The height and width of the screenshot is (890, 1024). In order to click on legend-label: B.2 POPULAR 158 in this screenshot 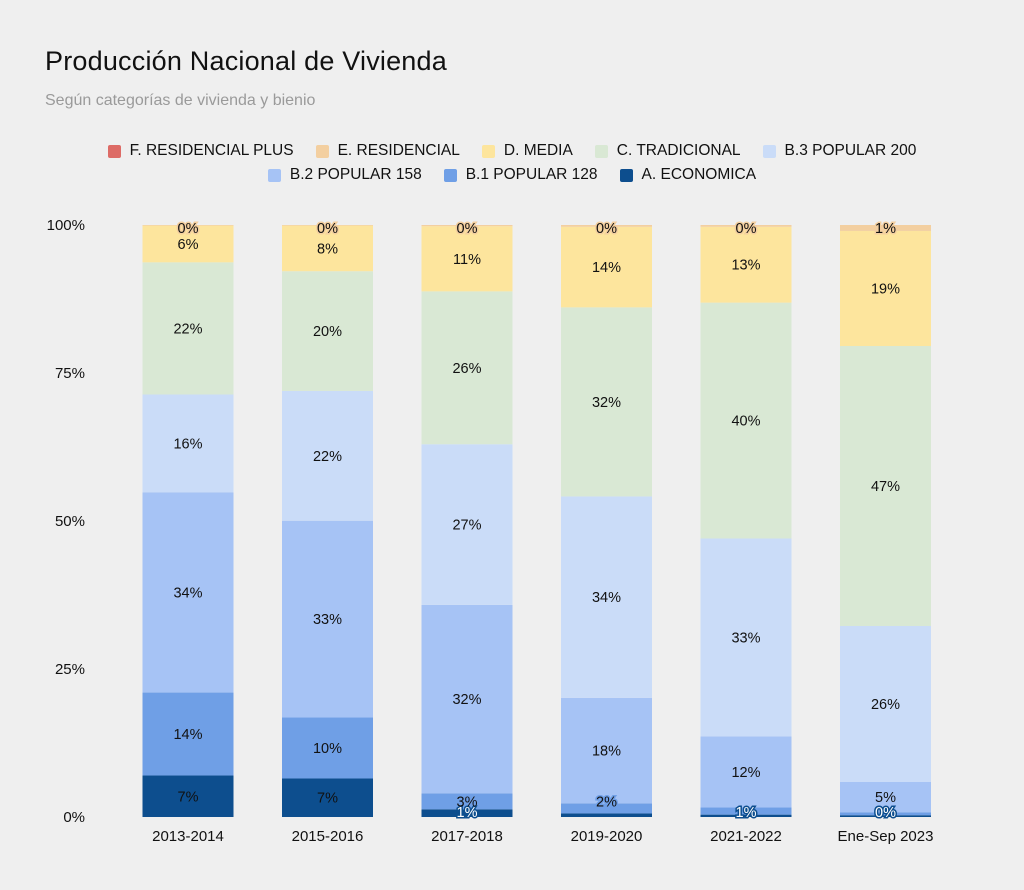, I will do `click(355, 174)`.